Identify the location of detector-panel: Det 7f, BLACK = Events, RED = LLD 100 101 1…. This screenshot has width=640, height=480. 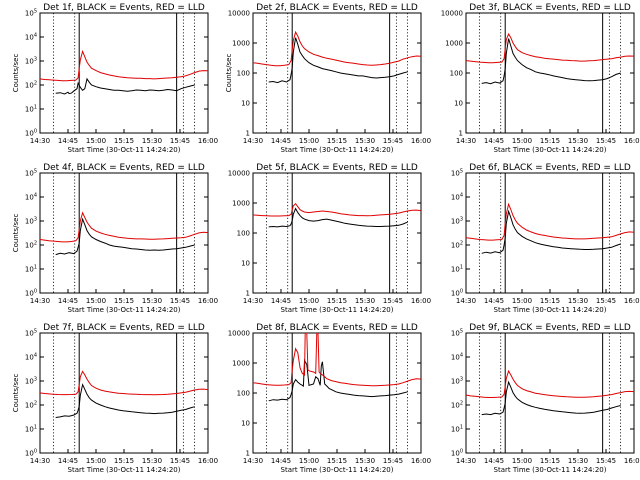
(115, 398).